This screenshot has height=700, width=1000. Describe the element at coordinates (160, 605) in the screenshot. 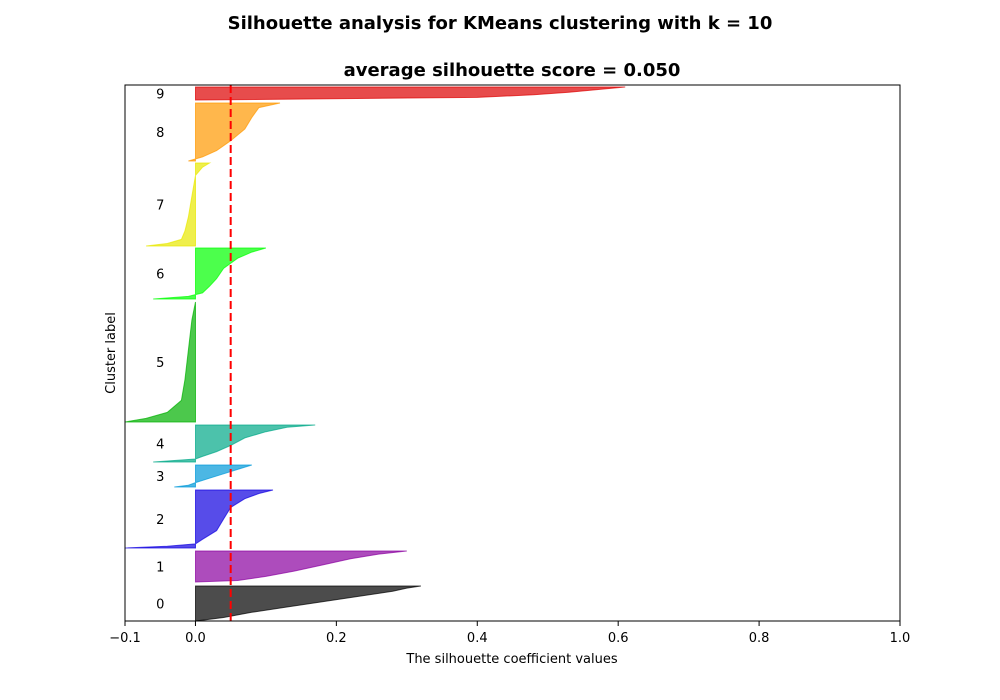

I see `cluster-label-0: 0` at that location.